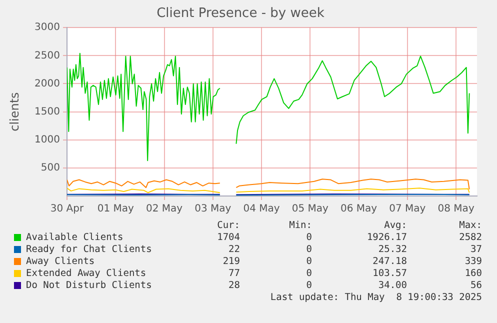  What do you see at coordinates (89, 285) in the screenshot?
I see `legend-label: Do Not Disturb Clients` at bounding box center [89, 285].